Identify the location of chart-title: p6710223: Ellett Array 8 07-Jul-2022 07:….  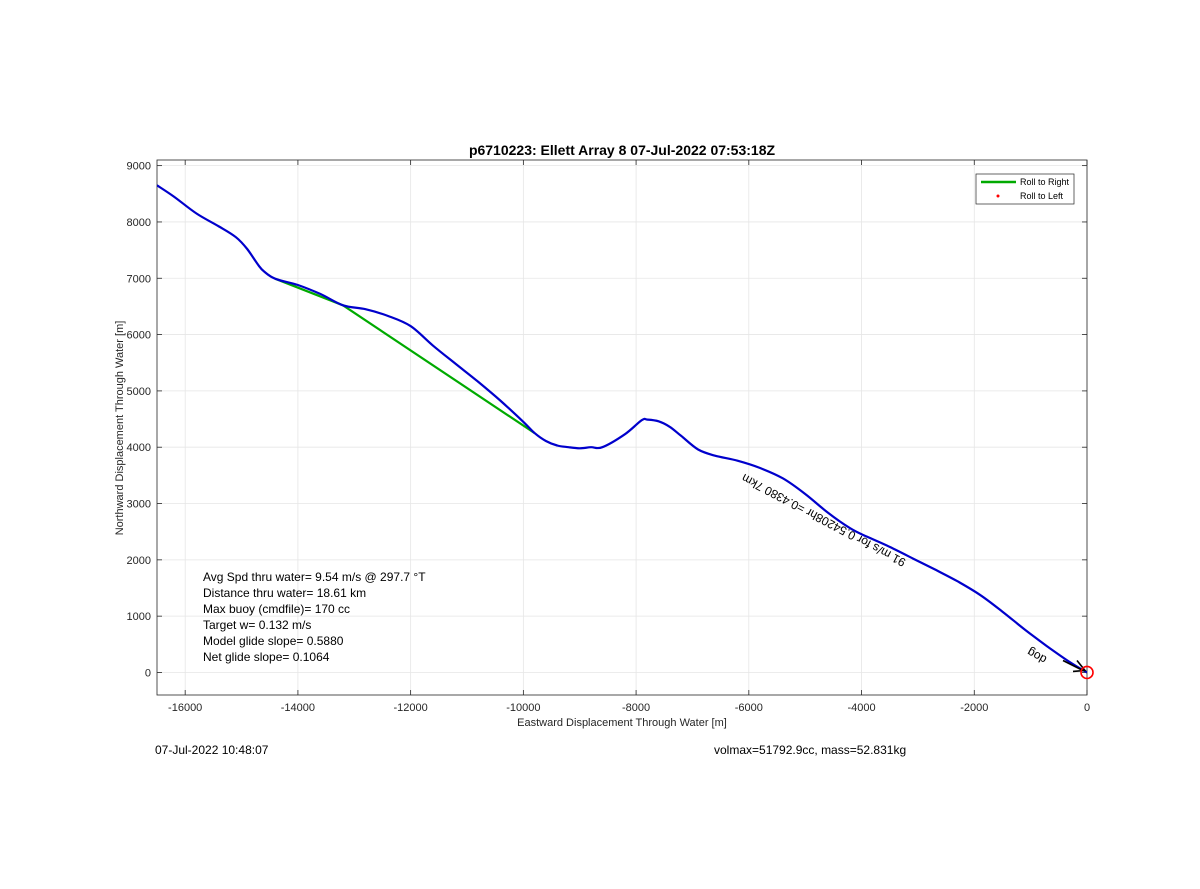
(622, 150).